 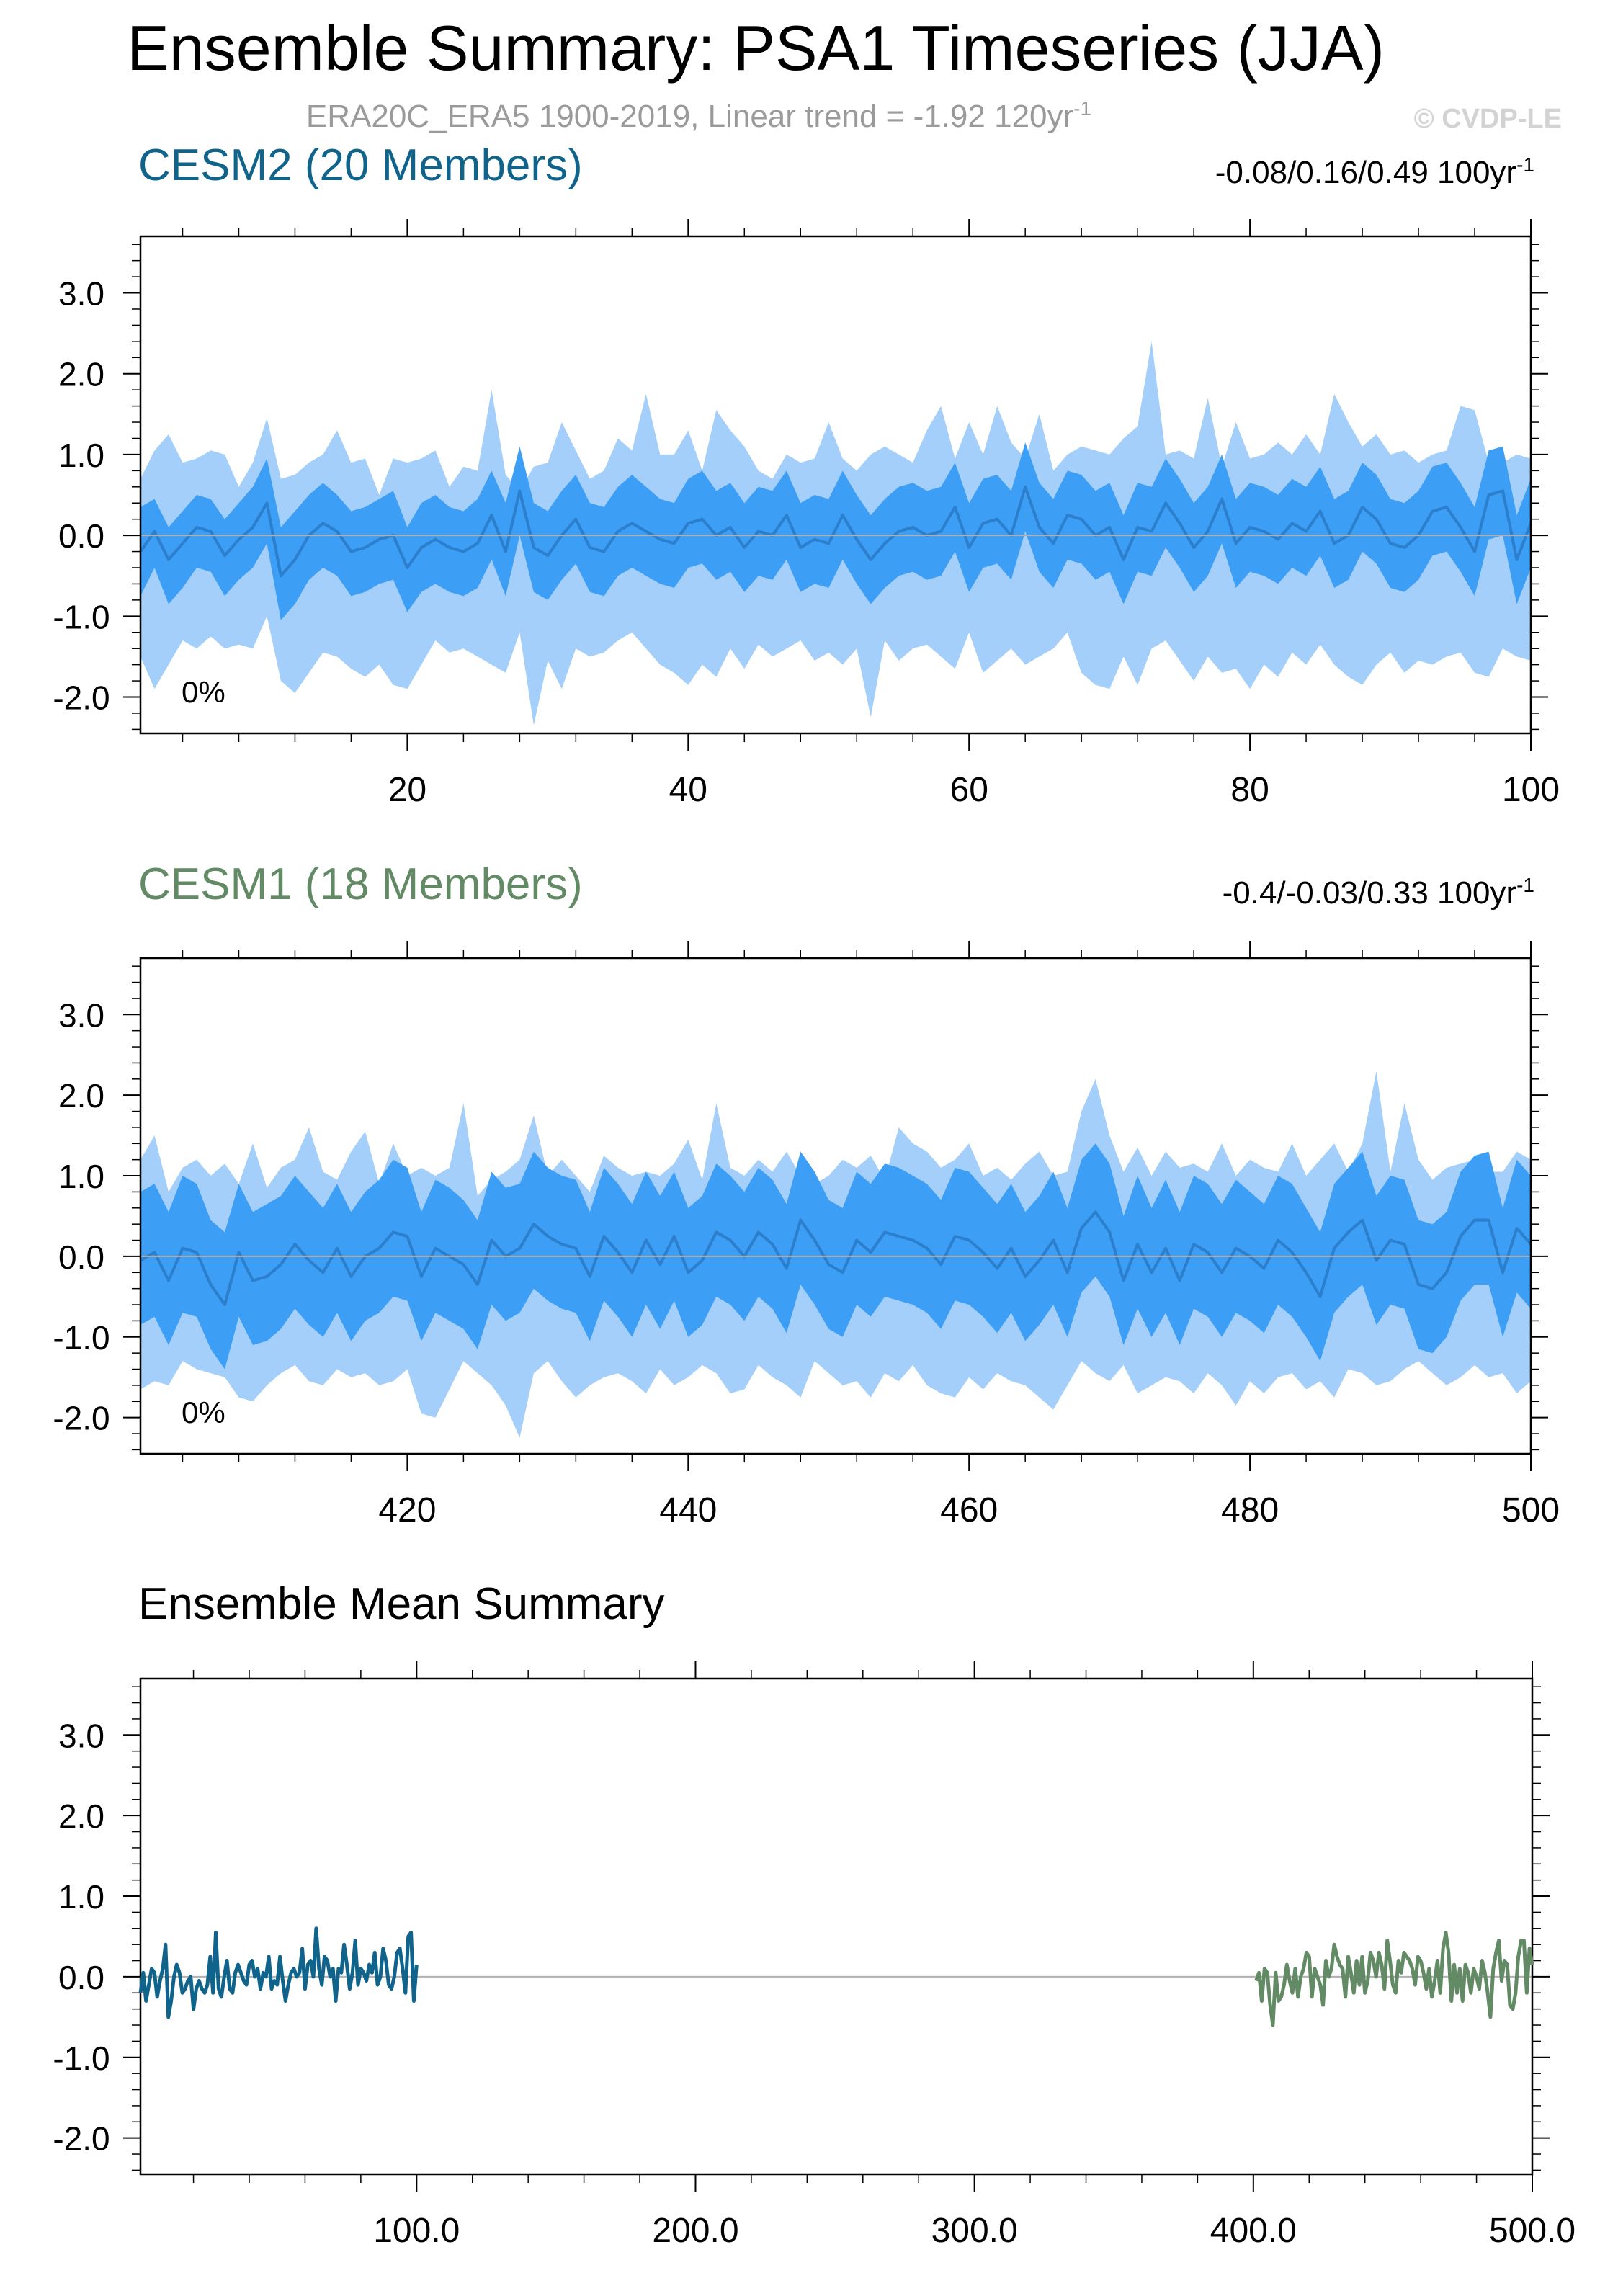 What do you see at coordinates (81, 1015) in the screenshot?
I see `cesm1-ytick-label: 3.0` at bounding box center [81, 1015].